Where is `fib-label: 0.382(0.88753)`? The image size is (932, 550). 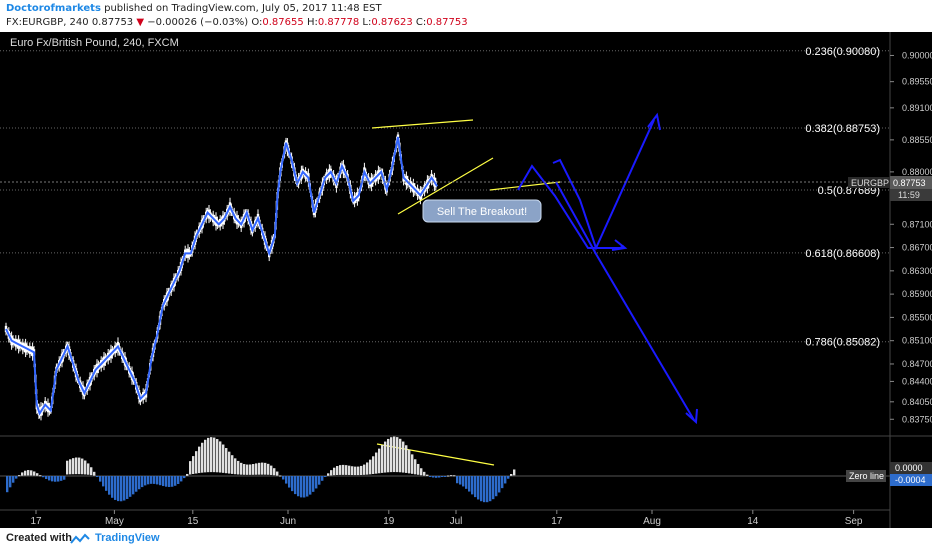 fib-label: 0.382(0.88753) is located at coordinates (842, 129).